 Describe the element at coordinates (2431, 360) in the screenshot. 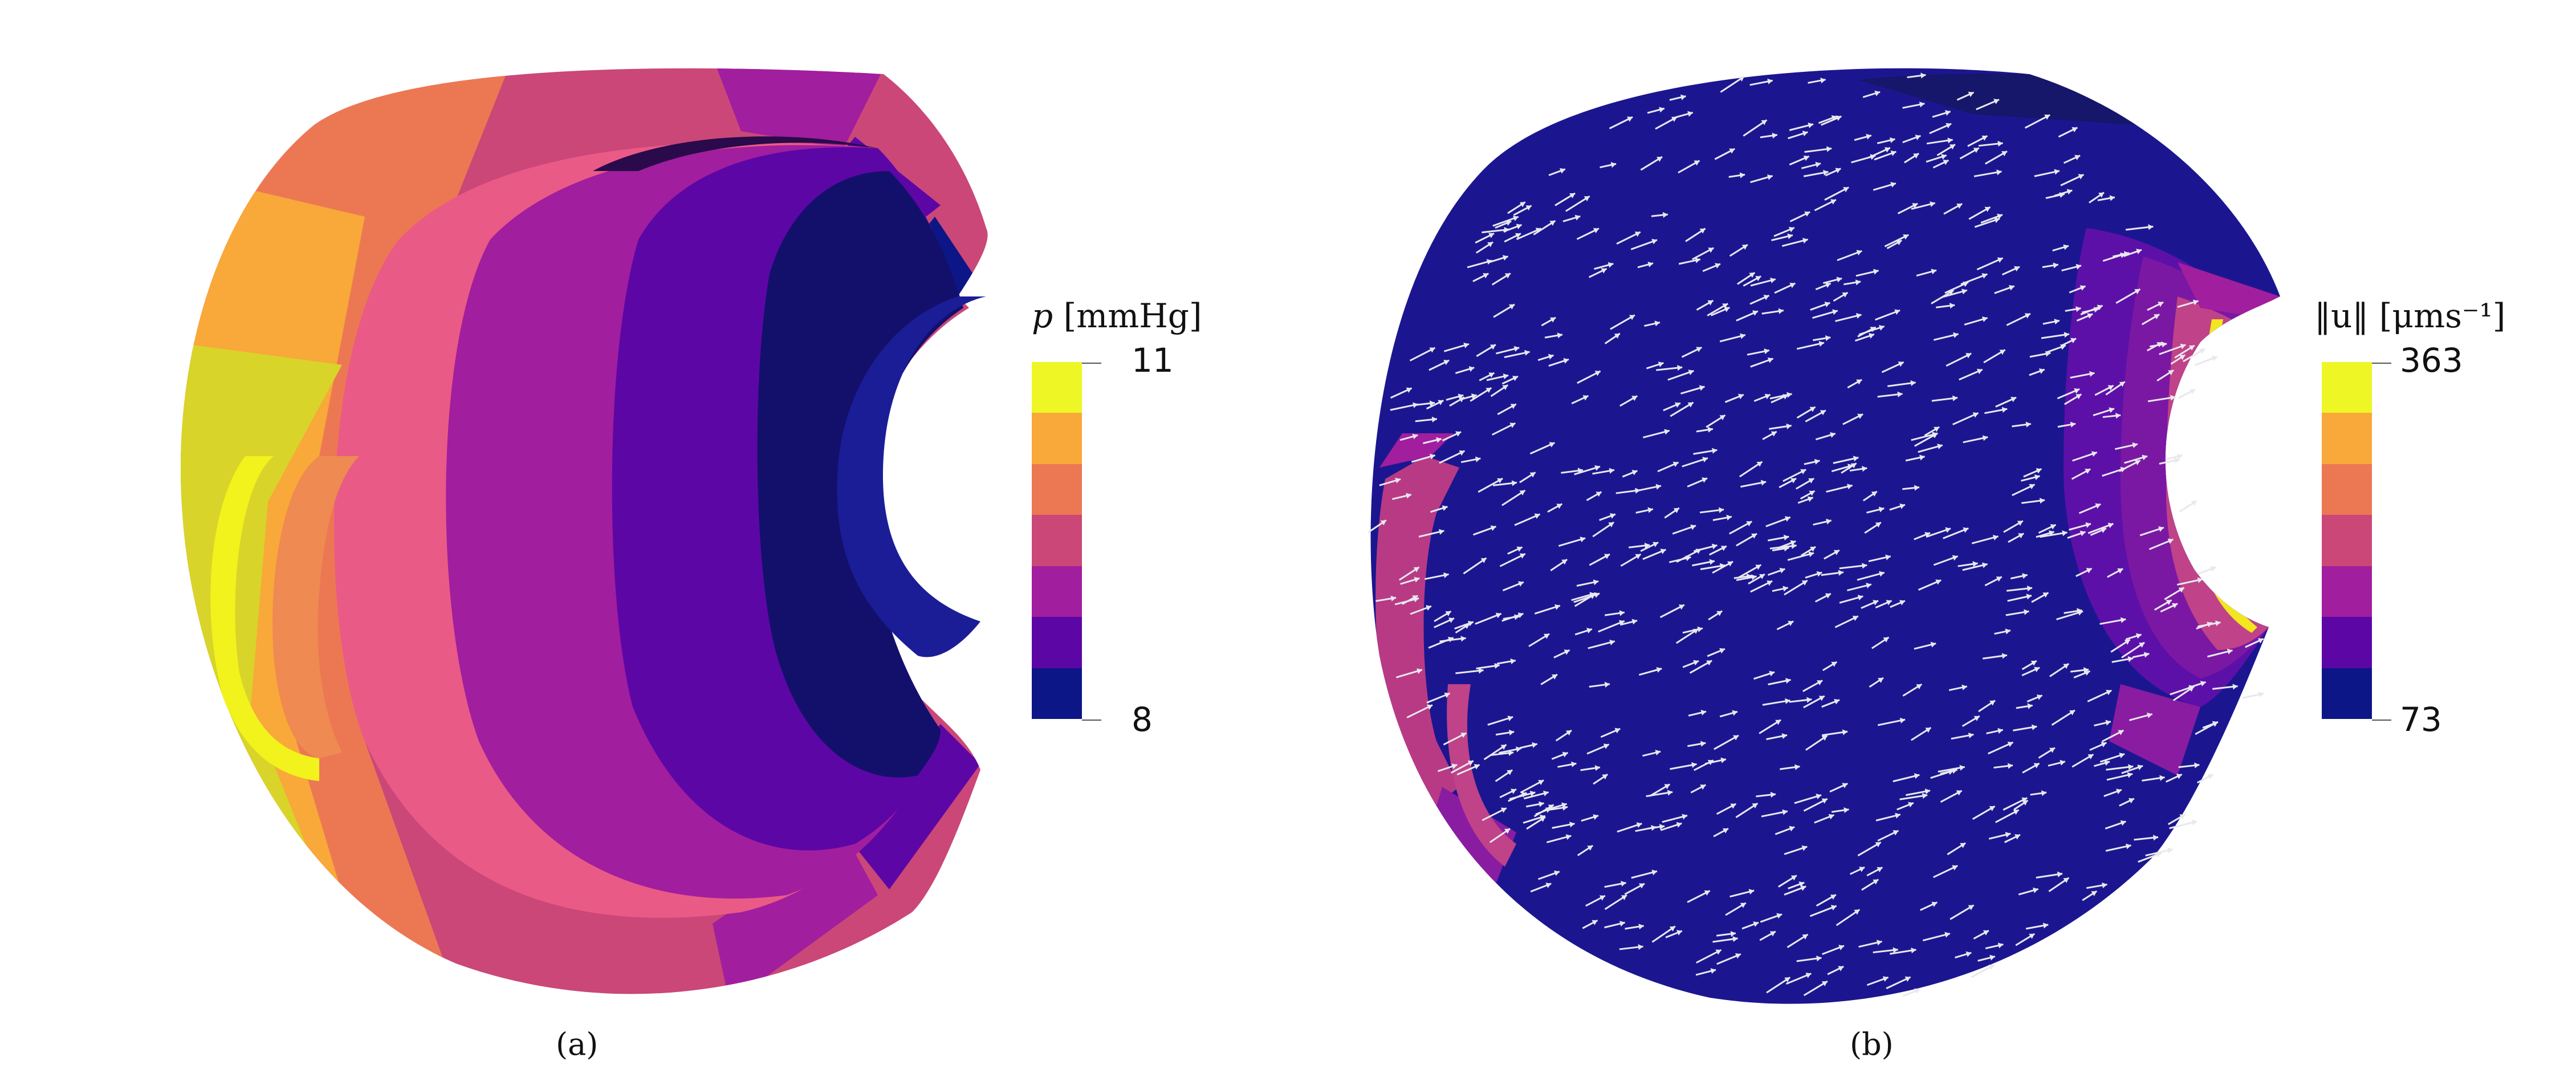

I see `colorbar-b-max-label: 363` at that location.